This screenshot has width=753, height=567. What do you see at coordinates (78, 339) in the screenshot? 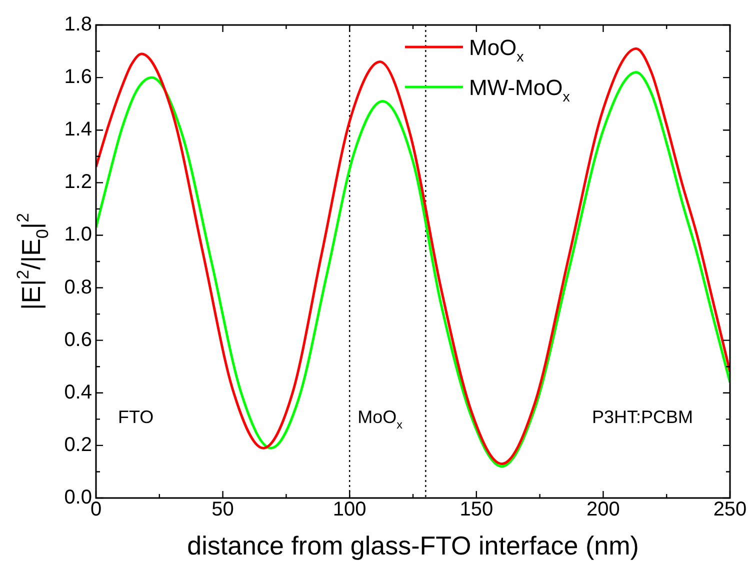
I see `y-tick-label: 0.6` at bounding box center [78, 339].